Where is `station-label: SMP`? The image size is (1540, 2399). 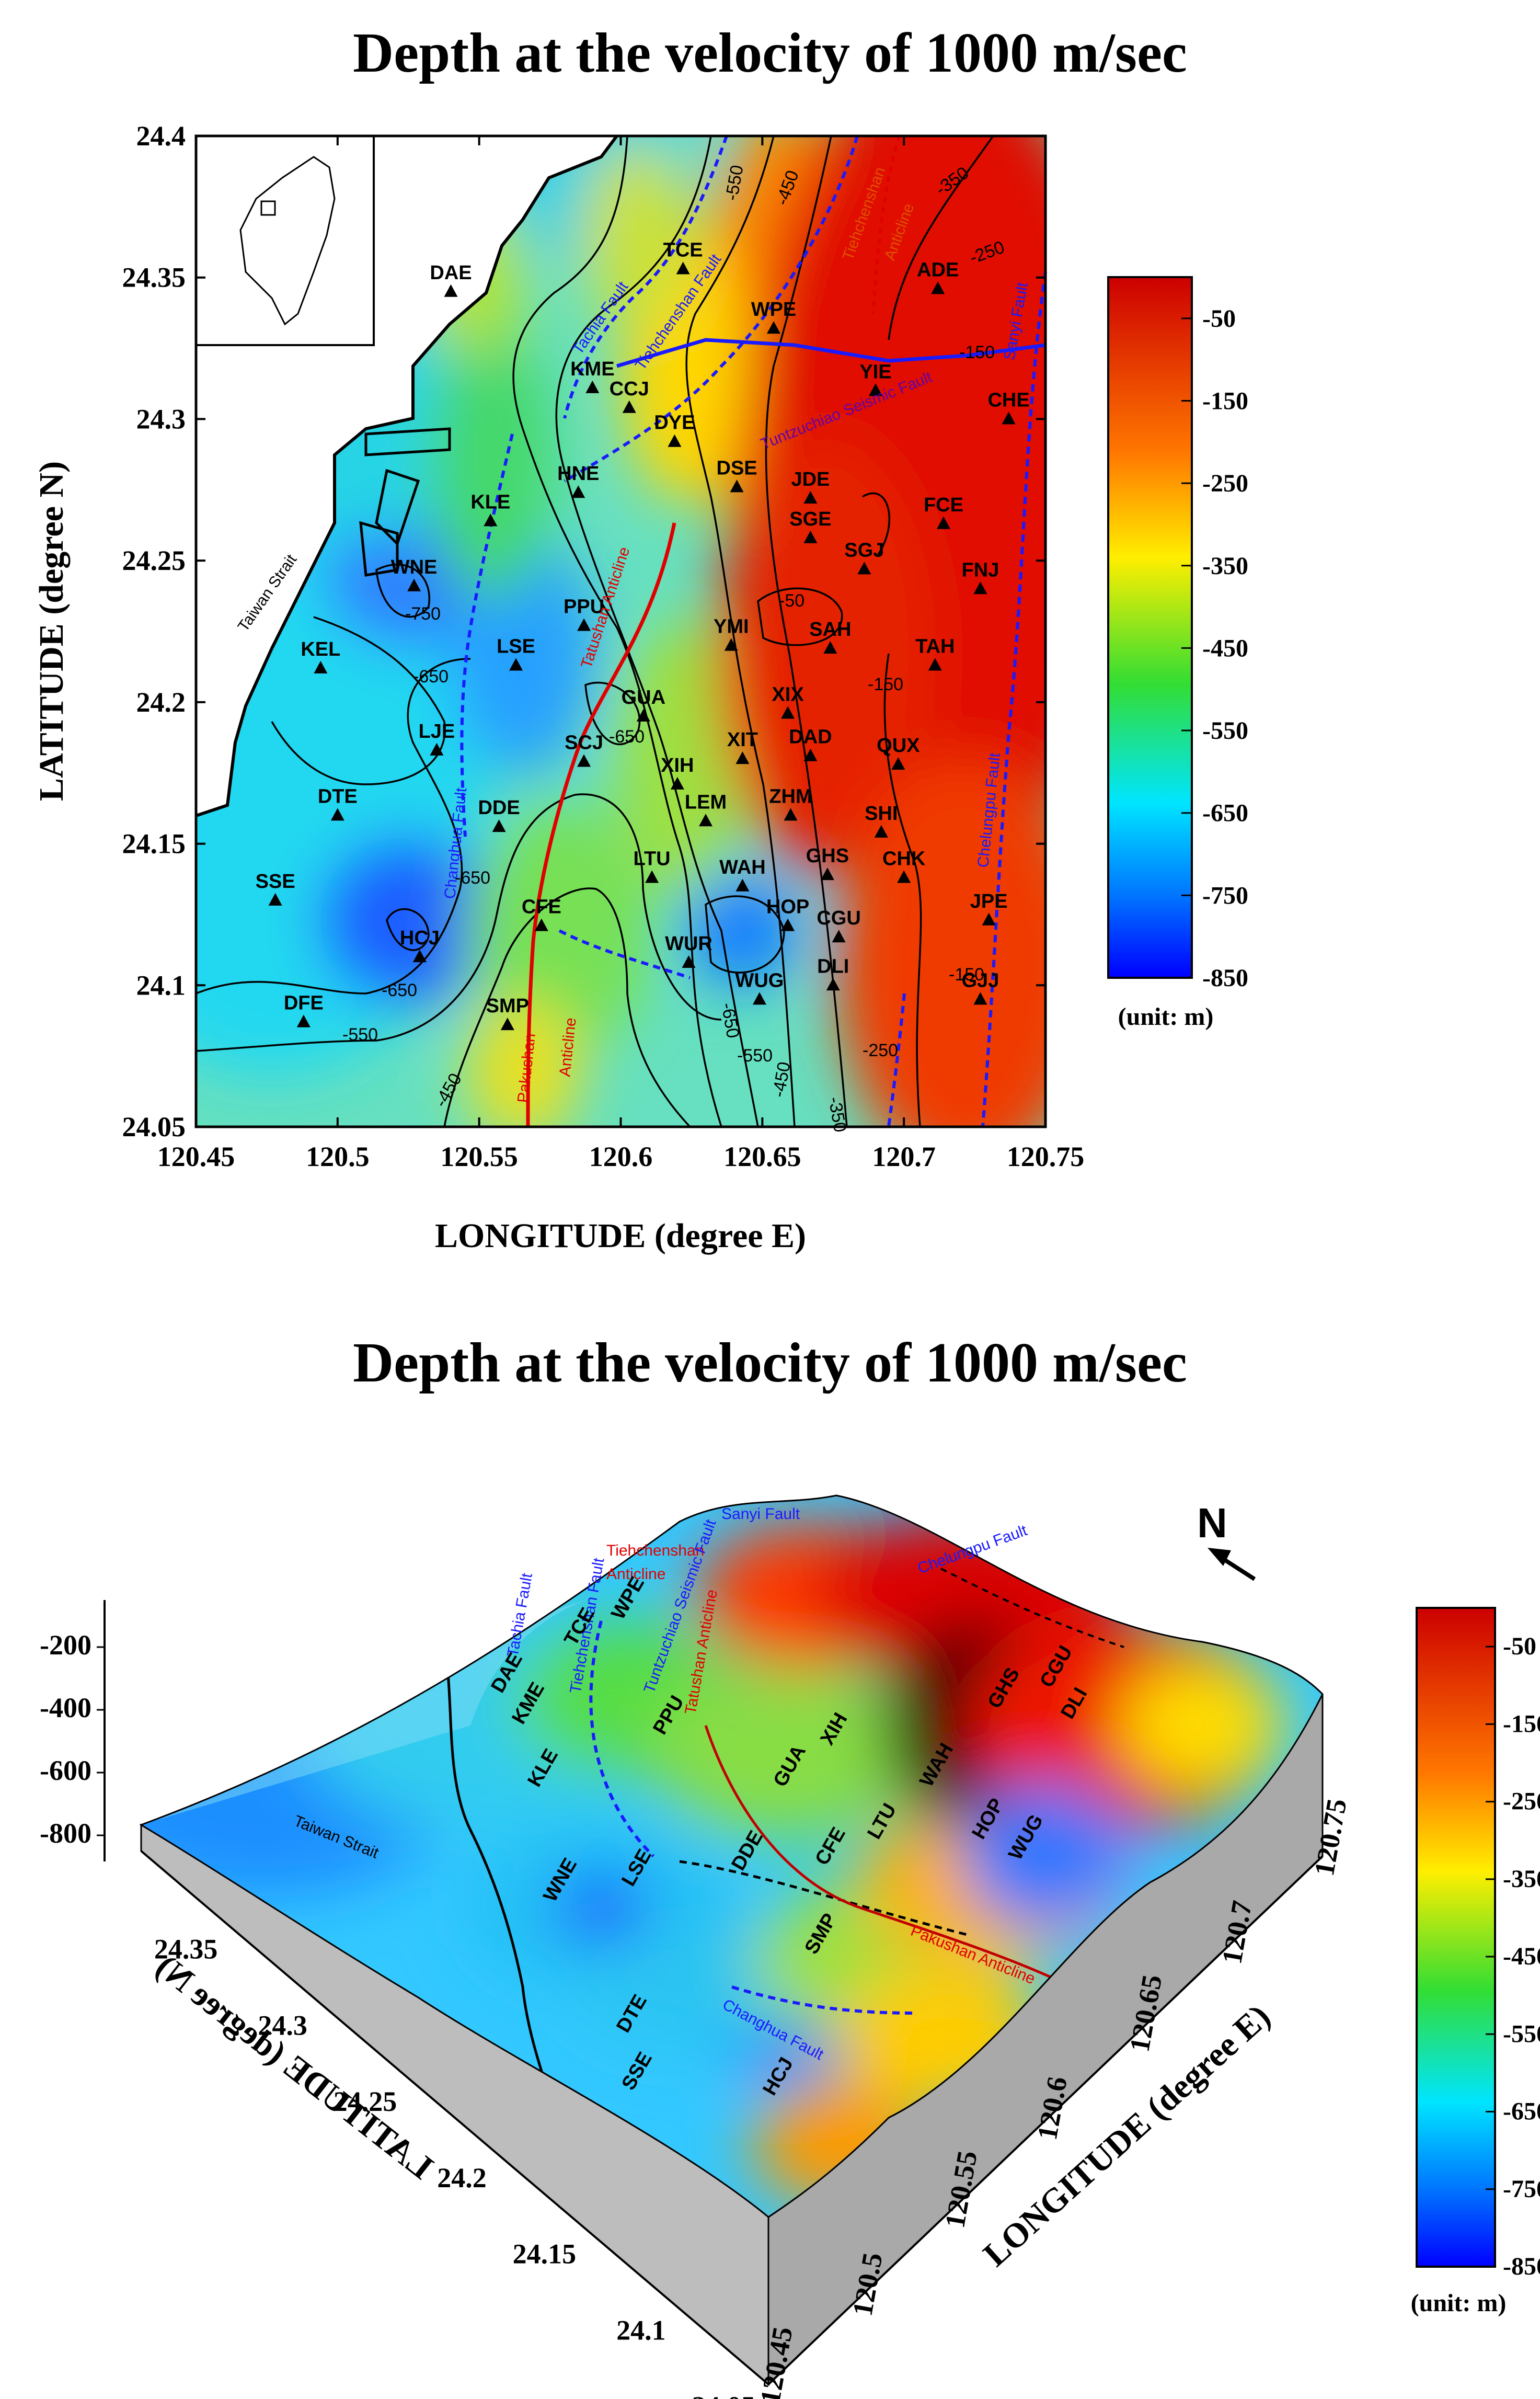
station-label: SMP is located at coordinates (508, 1006).